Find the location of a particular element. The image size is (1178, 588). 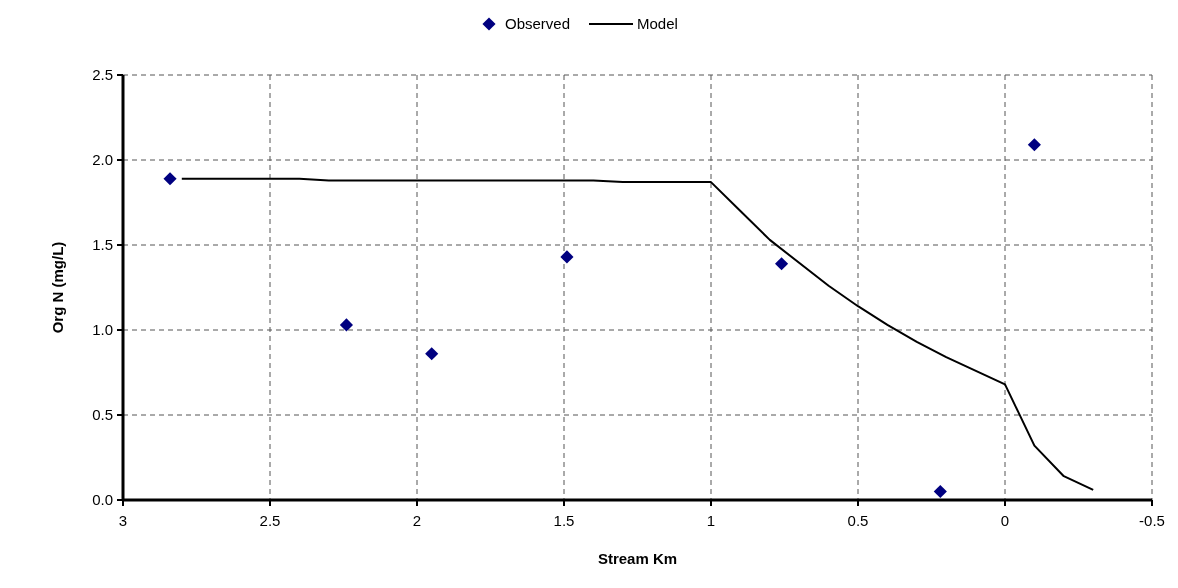

x-axis-title: Stream Km is located at coordinates (637, 558).